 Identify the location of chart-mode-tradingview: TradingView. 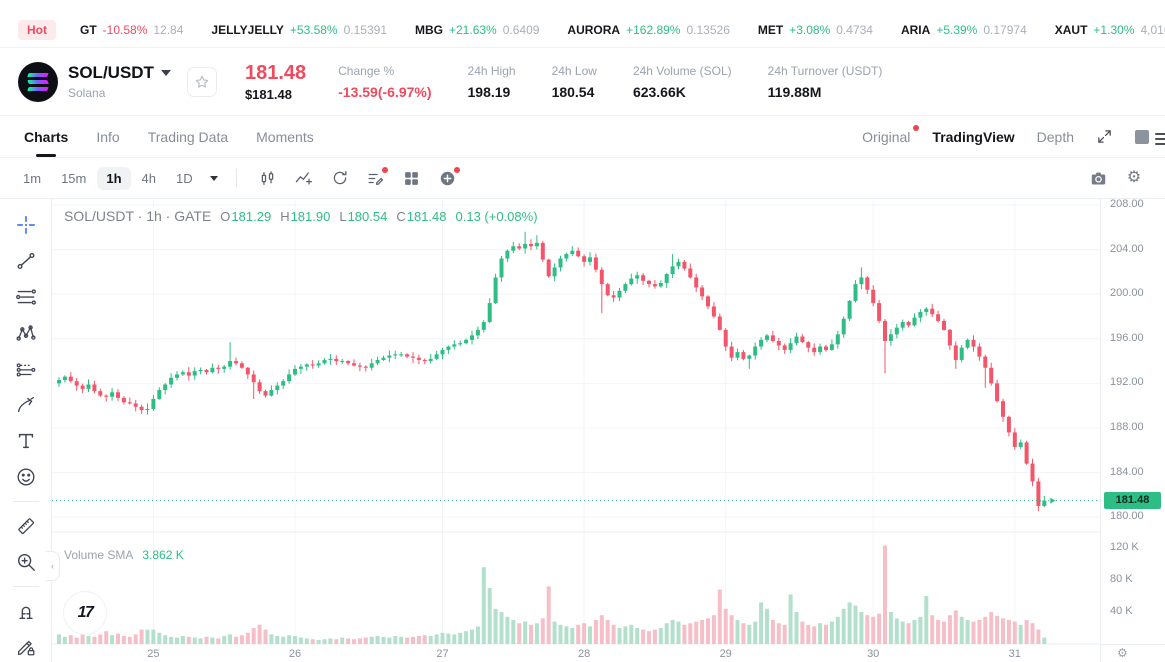
(973, 136).